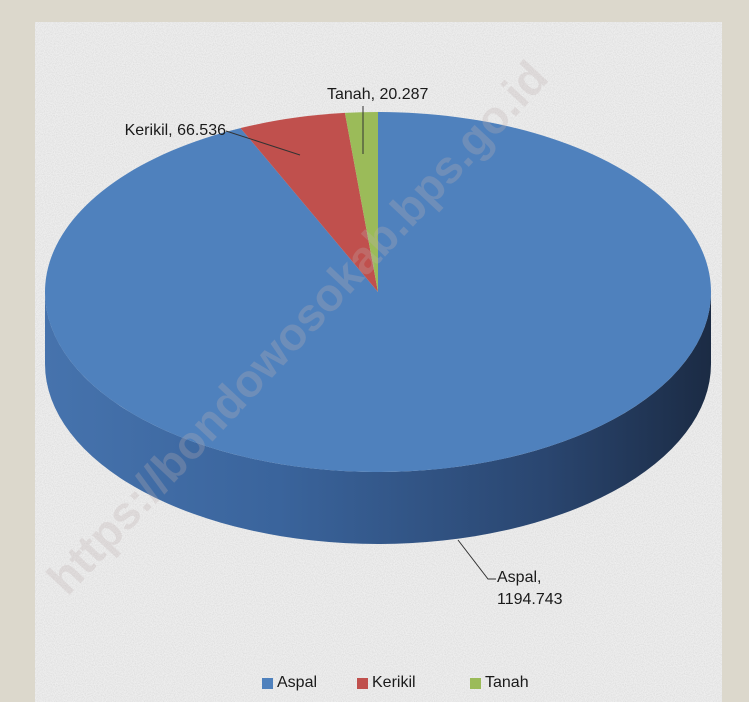 The height and width of the screenshot is (702, 749). Describe the element at coordinates (297, 682) in the screenshot. I see `legend-label: Aspal` at that location.